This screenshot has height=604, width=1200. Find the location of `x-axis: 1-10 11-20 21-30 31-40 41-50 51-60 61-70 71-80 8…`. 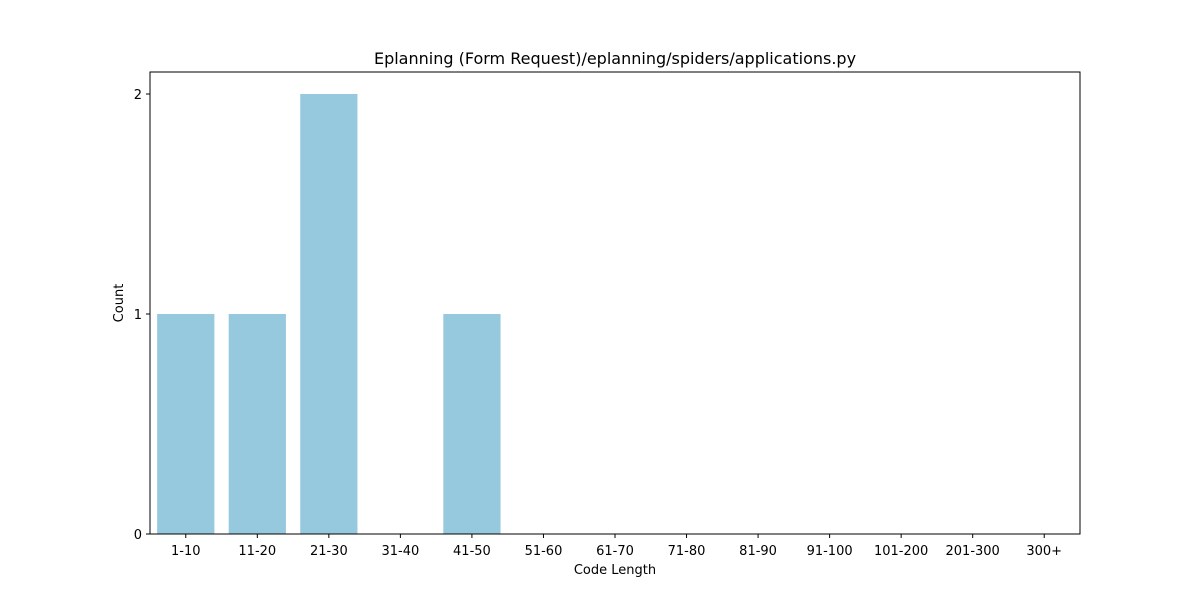

x-axis: 1-10 11-20 21-30 31-40 41-50 51-60 61-70 71-80 8… is located at coordinates (616, 546).